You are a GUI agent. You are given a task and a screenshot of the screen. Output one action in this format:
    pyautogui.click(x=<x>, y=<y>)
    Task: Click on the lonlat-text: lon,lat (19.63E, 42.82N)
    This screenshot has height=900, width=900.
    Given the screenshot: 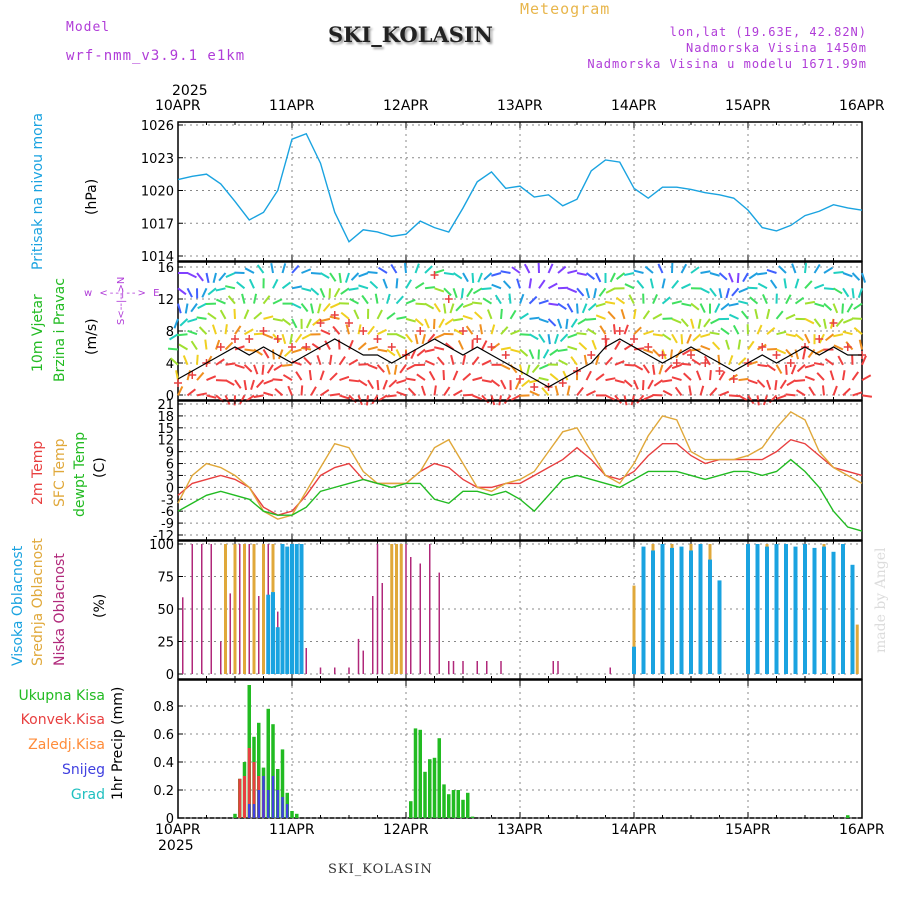 What is the action you would take?
    pyautogui.click(x=768, y=32)
    